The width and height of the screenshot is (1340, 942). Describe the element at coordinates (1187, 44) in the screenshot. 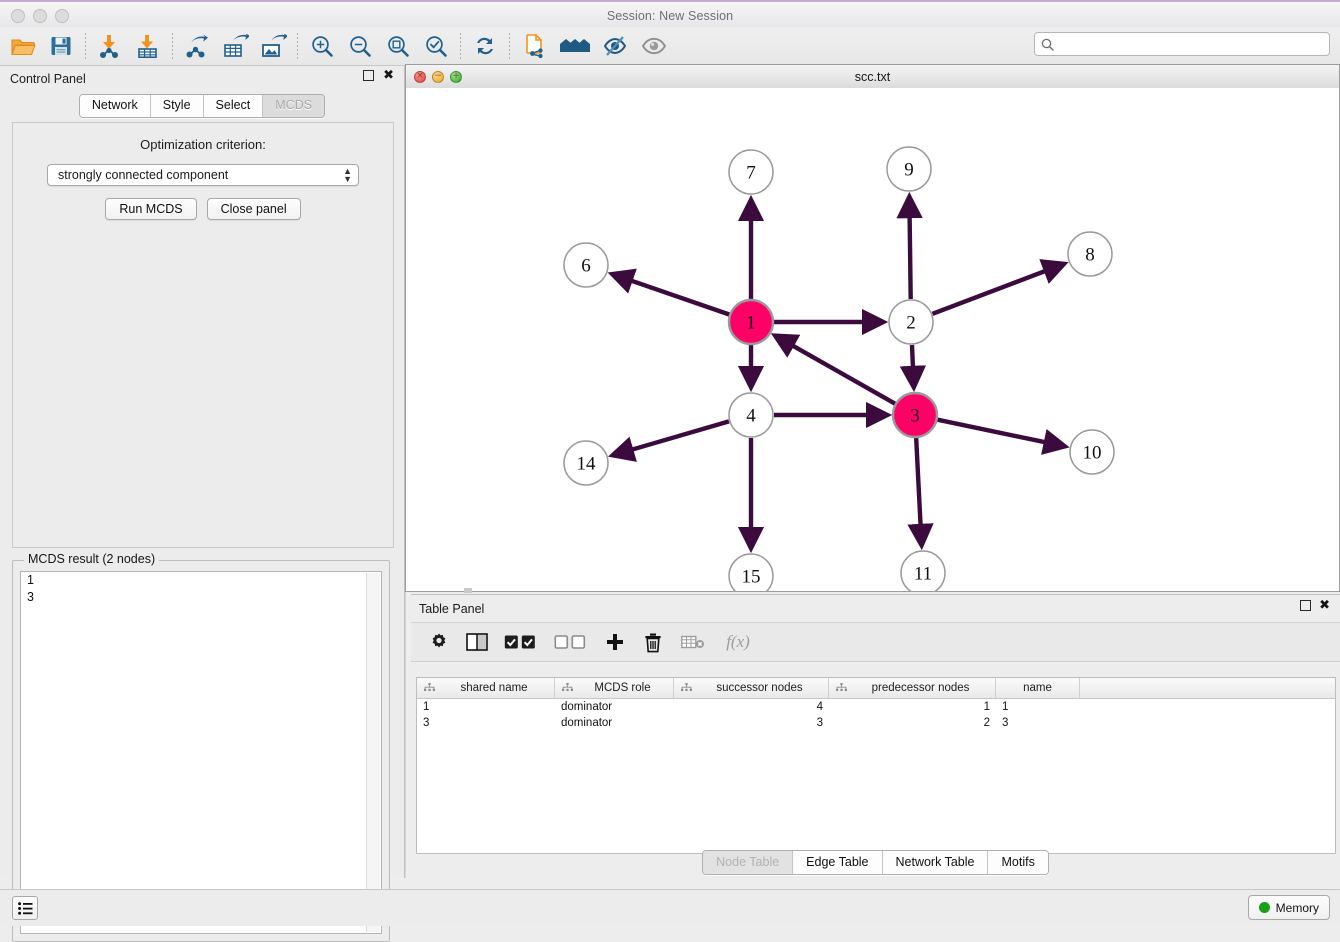

I see `search-input` at that location.